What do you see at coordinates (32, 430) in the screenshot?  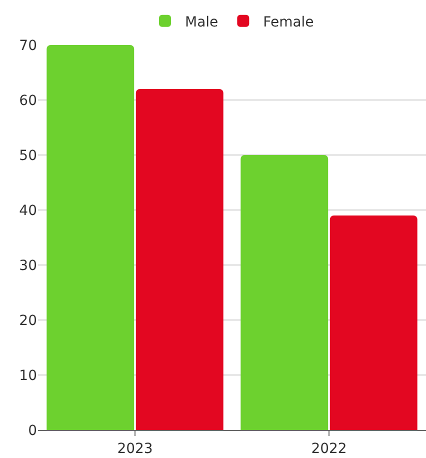 I see `y-tick-label: 0` at bounding box center [32, 430].